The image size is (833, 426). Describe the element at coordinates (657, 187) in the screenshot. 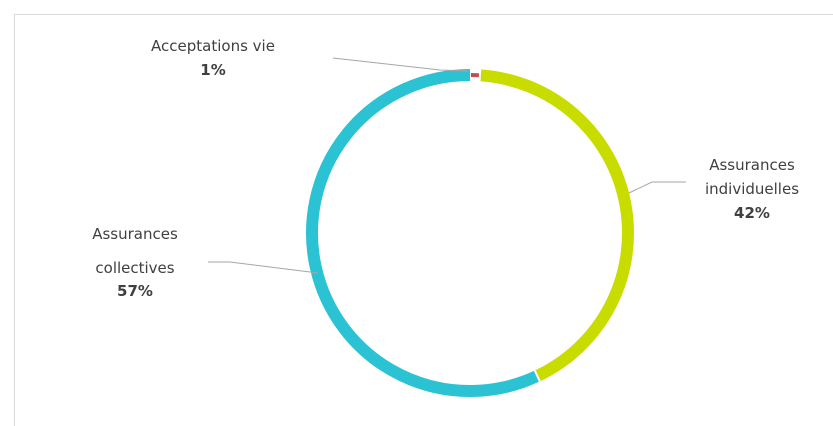

I see `leader-line-individuelles` at that location.